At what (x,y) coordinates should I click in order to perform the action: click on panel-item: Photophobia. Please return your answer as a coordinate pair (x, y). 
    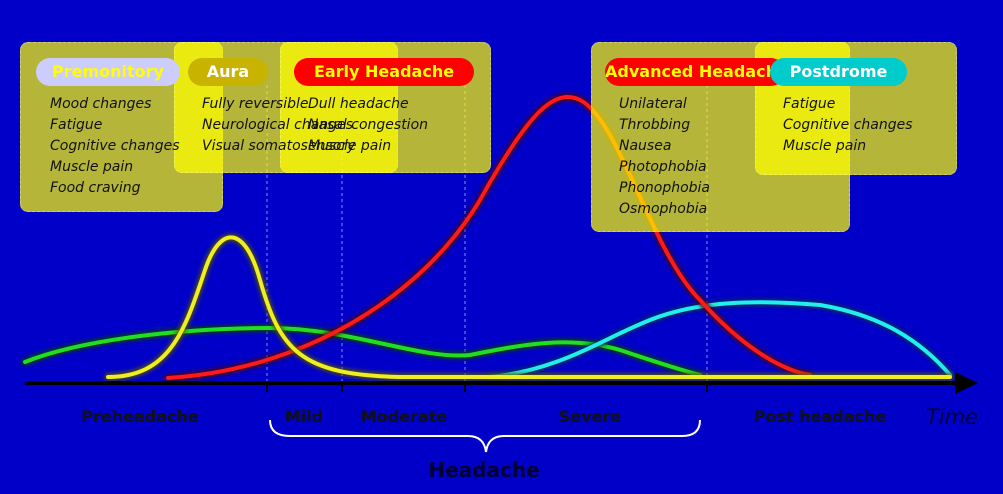
    Looking at the image, I should click on (663, 167).